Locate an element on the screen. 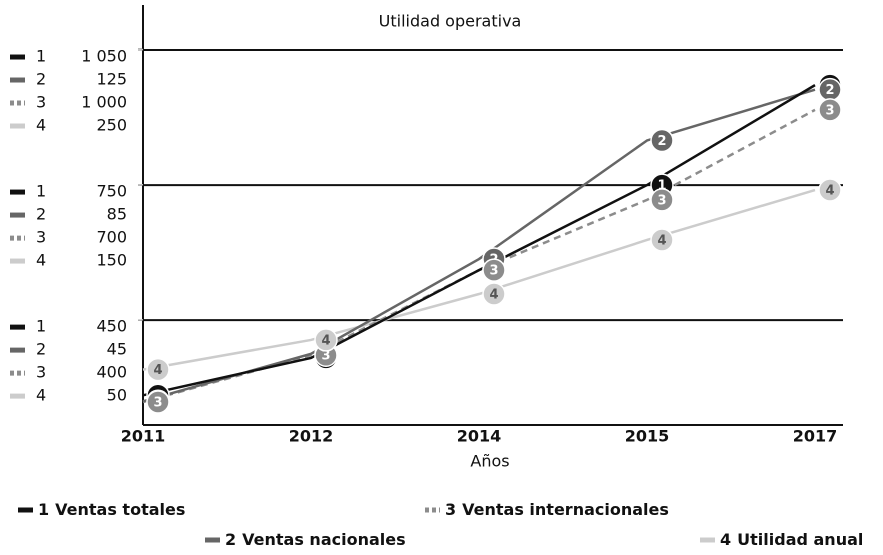 Image resolution: width=883 pixels, height=555 pixels. legend-label: 4 Utilidad anual is located at coordinates (791, 539).